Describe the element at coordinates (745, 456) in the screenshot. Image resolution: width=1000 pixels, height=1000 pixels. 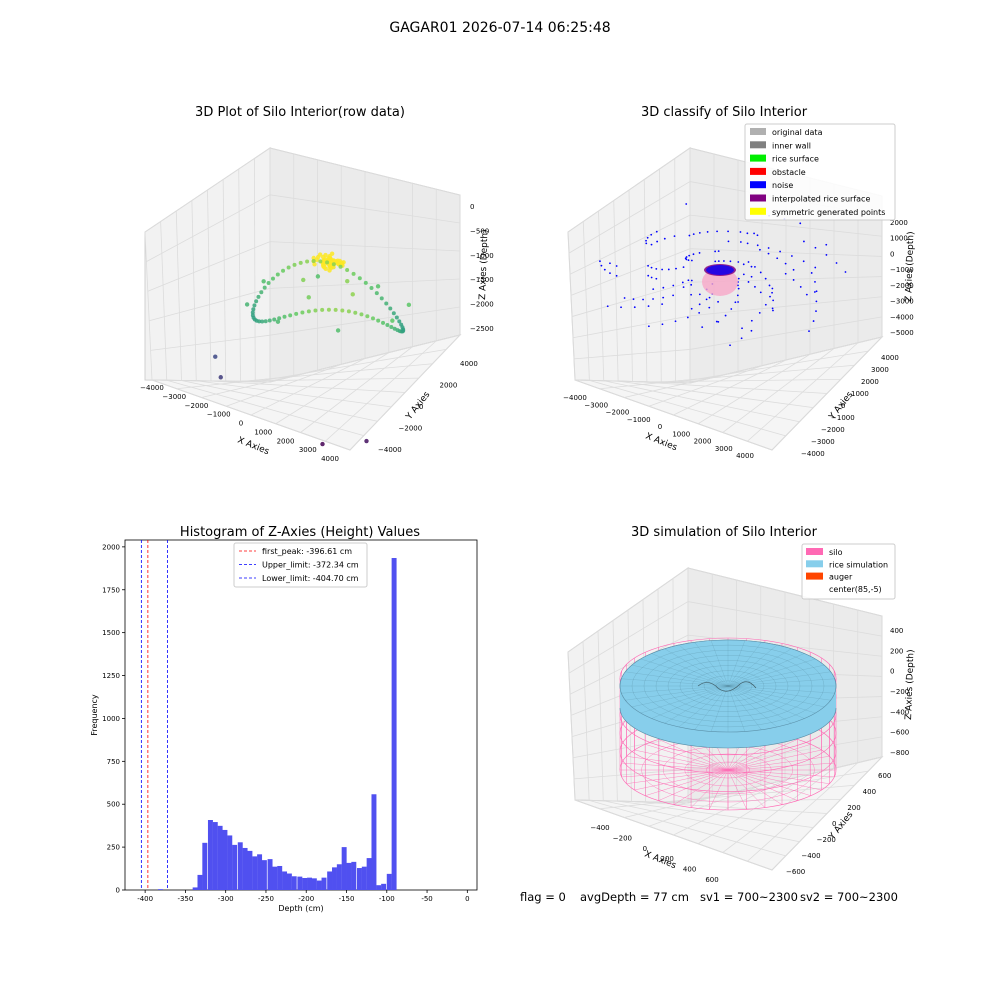
I see `classify-x-tick-label: 4000` at that location.